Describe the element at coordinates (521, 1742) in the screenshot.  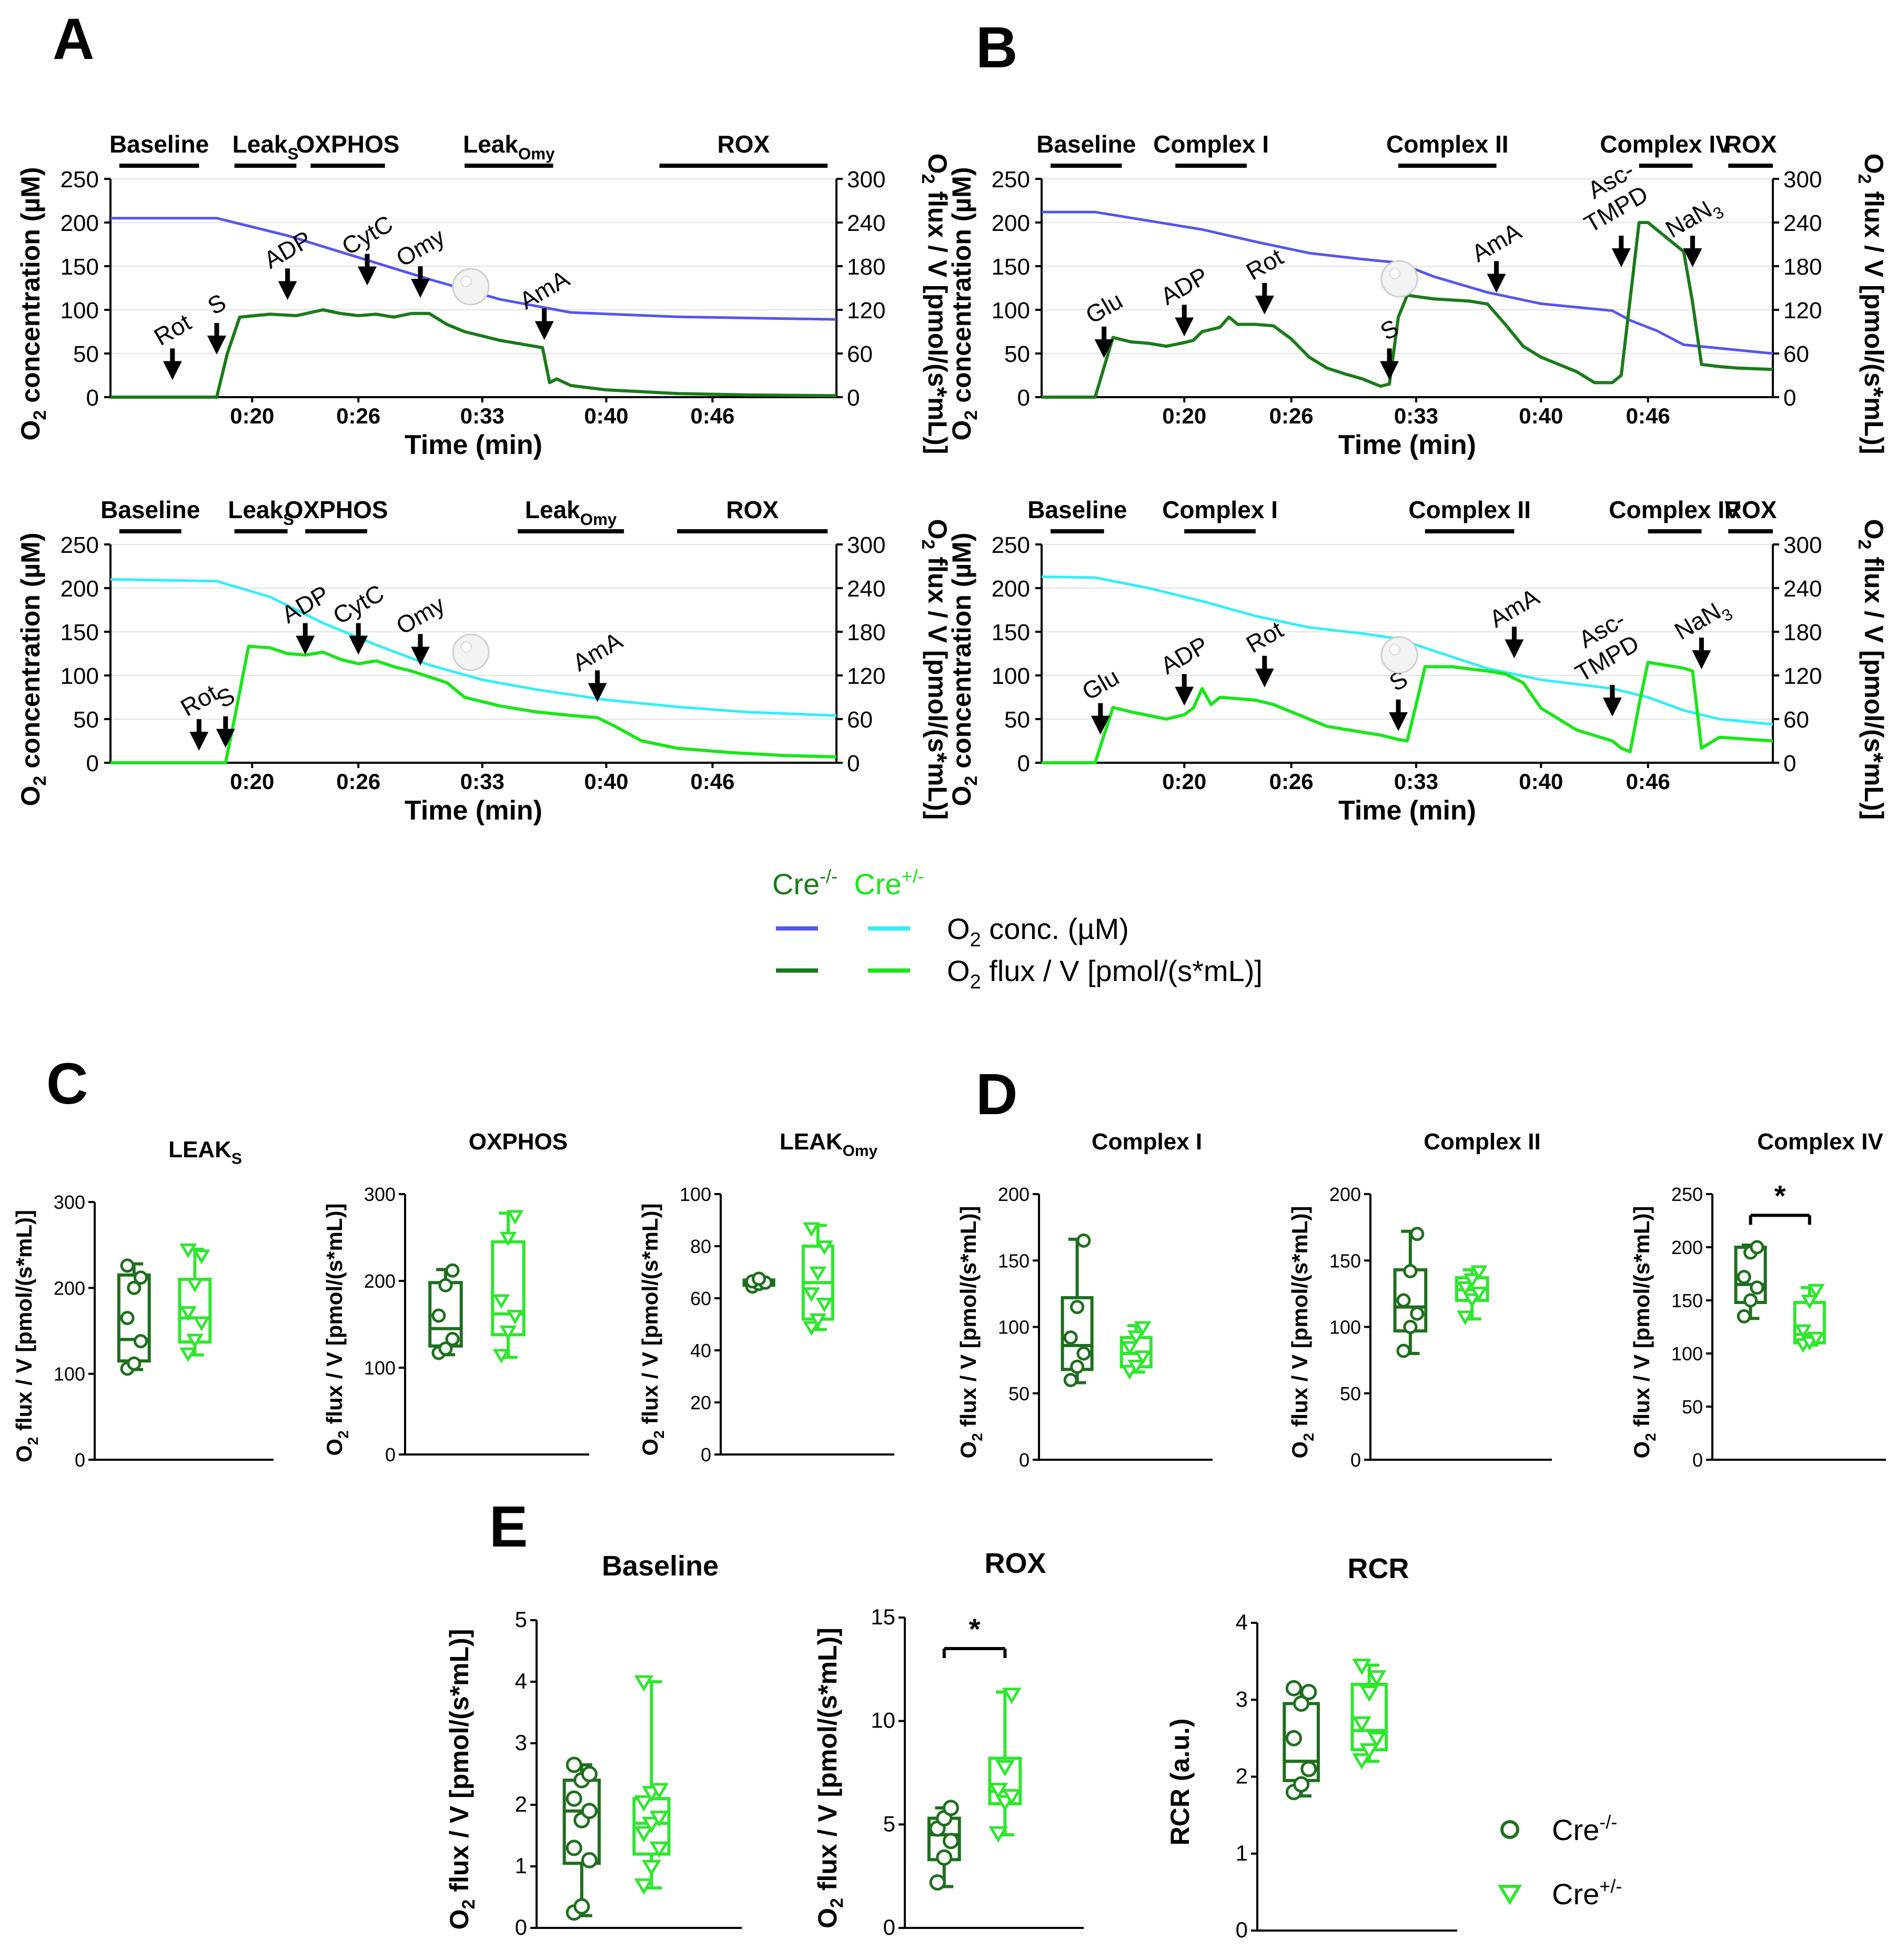
I see `y-tick-label: 3` at that location.